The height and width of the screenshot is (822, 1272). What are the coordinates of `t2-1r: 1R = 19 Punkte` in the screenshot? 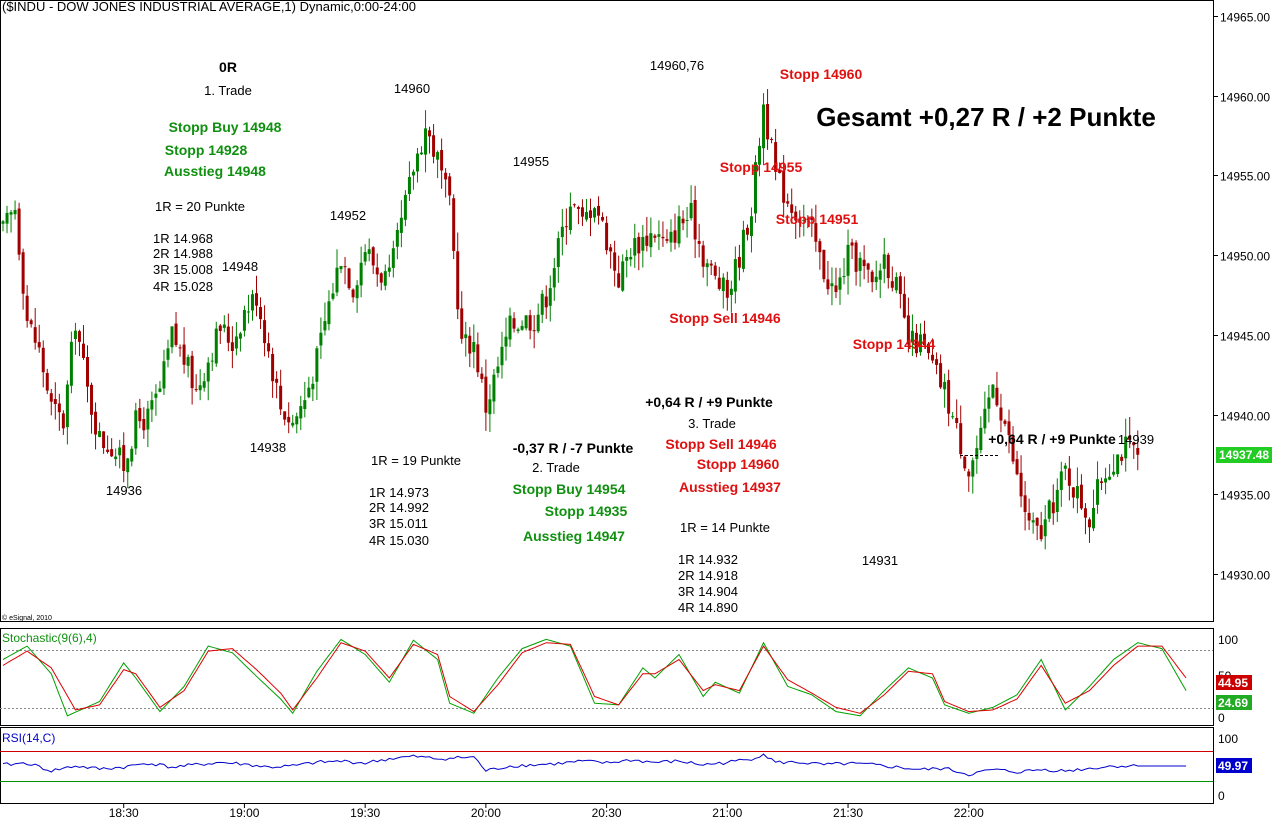 It's located at (416, 460).